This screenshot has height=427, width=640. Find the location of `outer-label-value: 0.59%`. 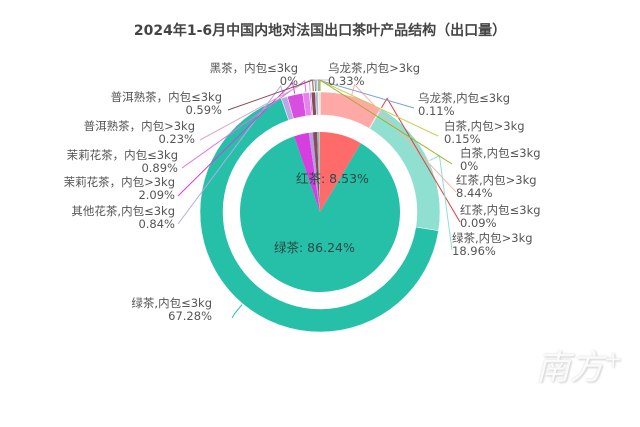

outer-label-value: 0.59% is located at coordinates (203, 110).